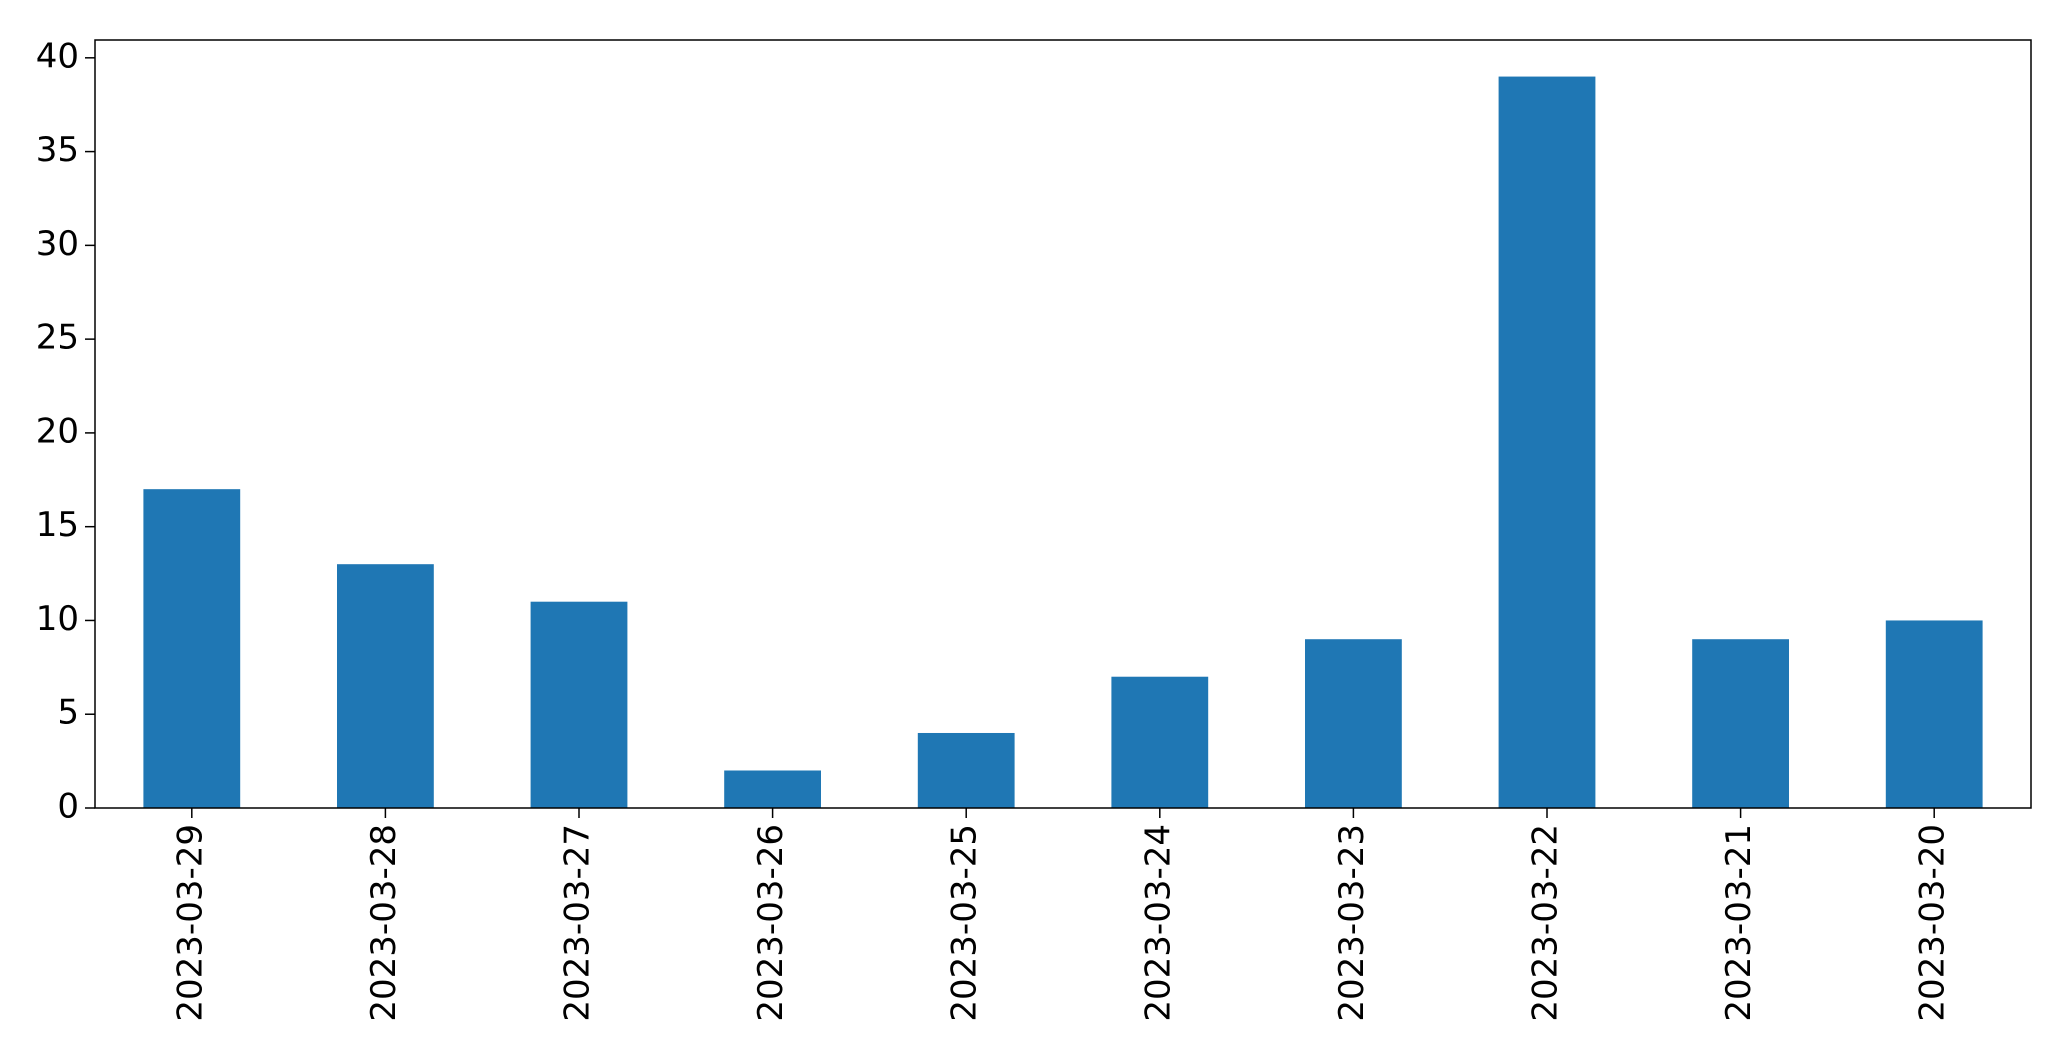 Image resolution: width=2071 pixels, height=1061 pixels. Describe the element at coordinates (57, 619) in the screenshot. I see `y-tick-label: 10` at that location.